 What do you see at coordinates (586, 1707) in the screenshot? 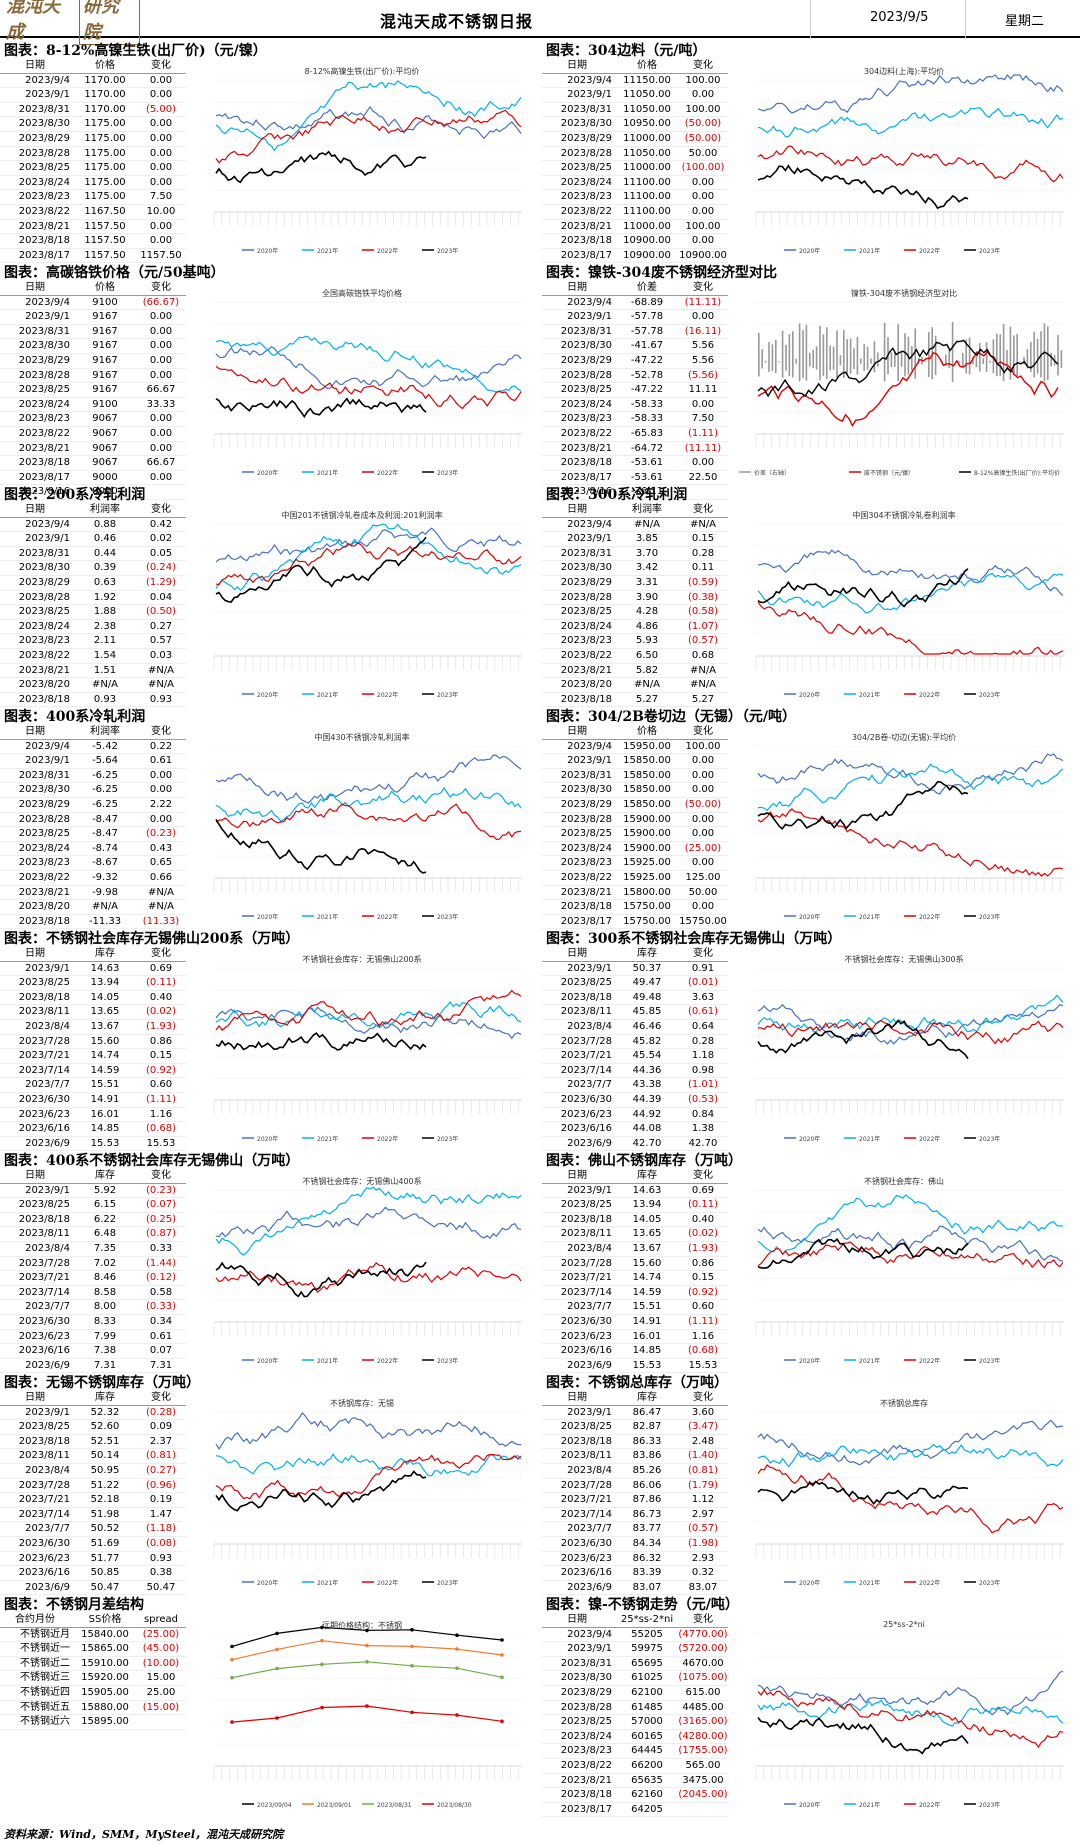
I see `table-cell: 2023/8/28` at bounding box center [586, 1707].